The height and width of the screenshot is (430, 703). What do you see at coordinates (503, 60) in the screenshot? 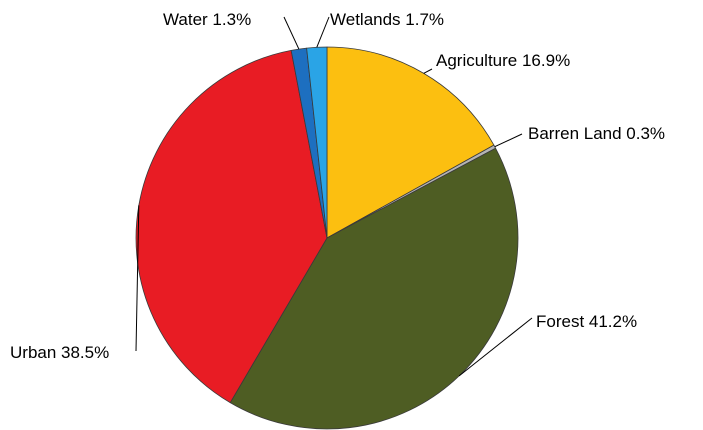
I see `label-agriculture: Agriculture 16.9%` at bounding box center [503, 60].